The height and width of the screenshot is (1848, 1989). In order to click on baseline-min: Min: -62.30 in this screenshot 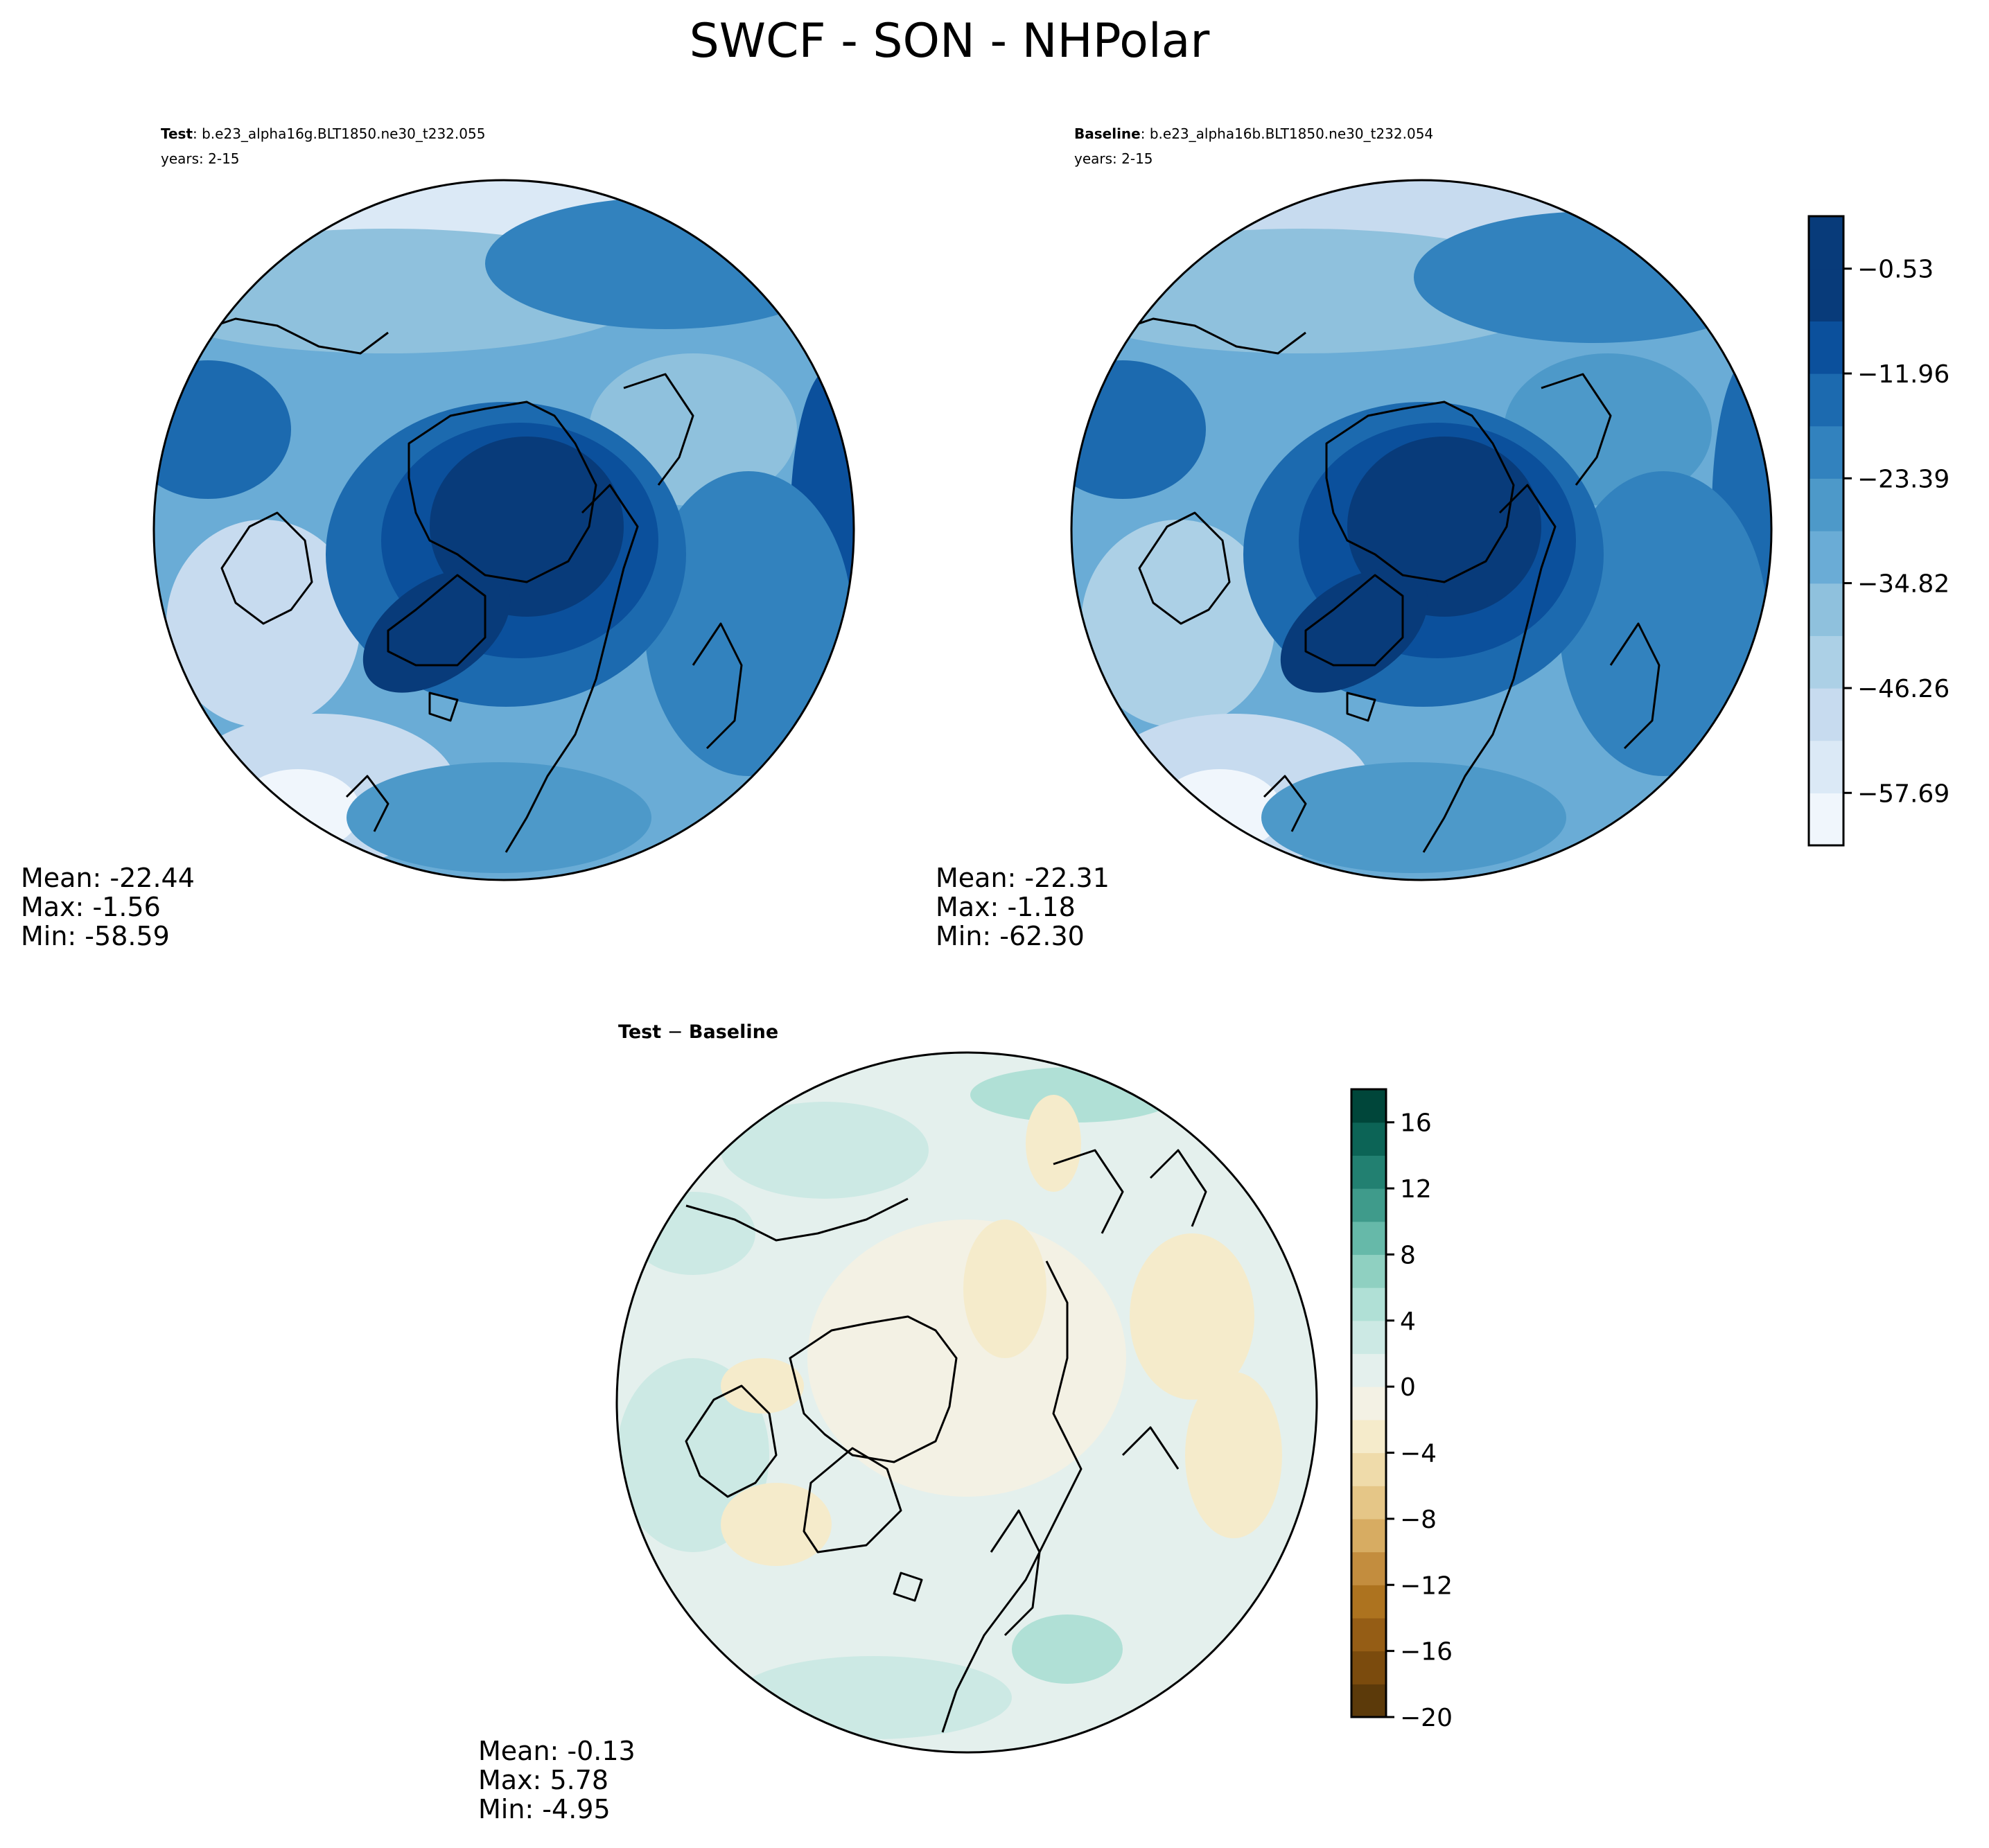, I will do `click(1010, 936)`.